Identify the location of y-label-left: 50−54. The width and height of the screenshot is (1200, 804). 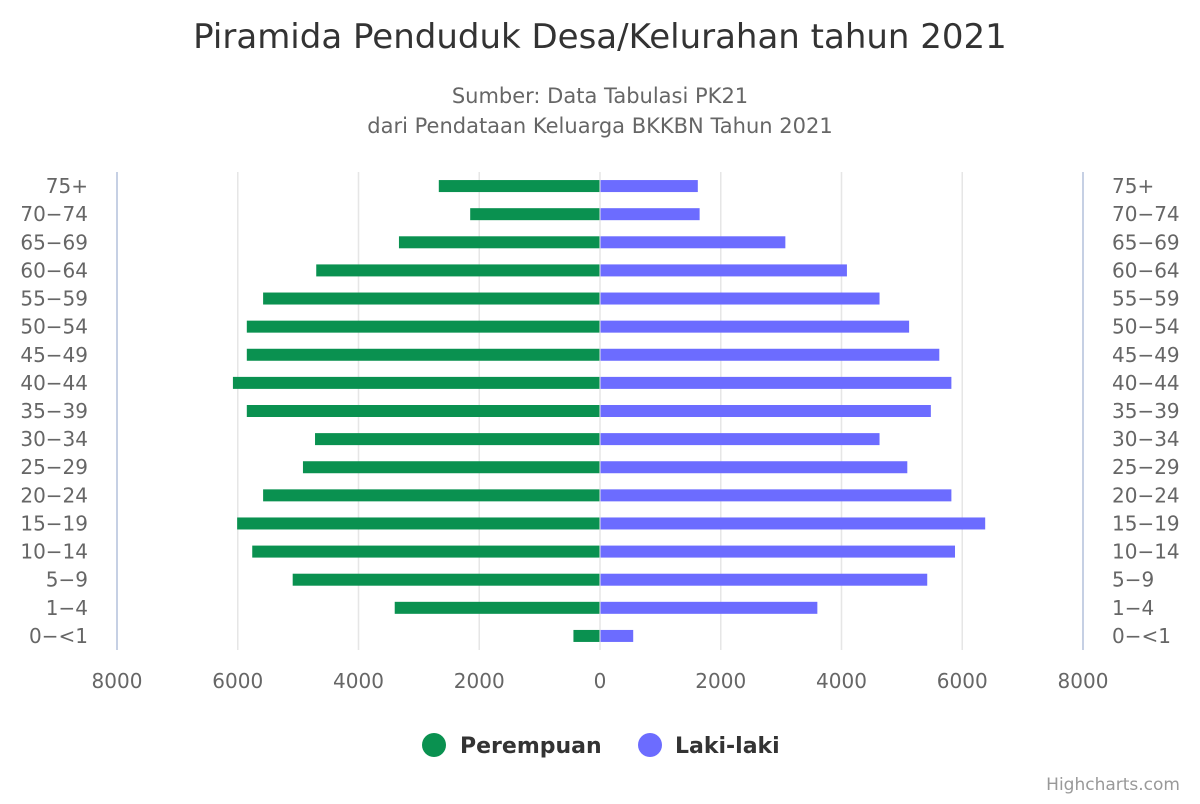
(54, 327).